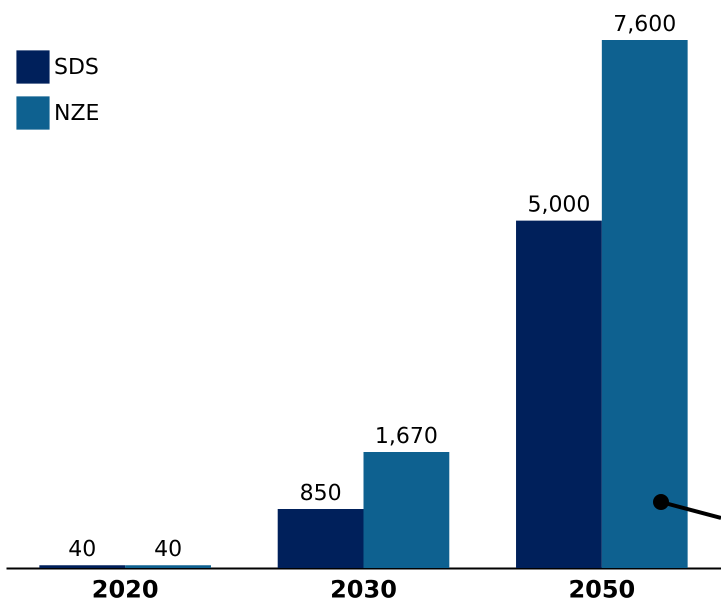  Describe the element at coordinates (321, 493) in the screenshot. I see `data-label: 850` at that location.